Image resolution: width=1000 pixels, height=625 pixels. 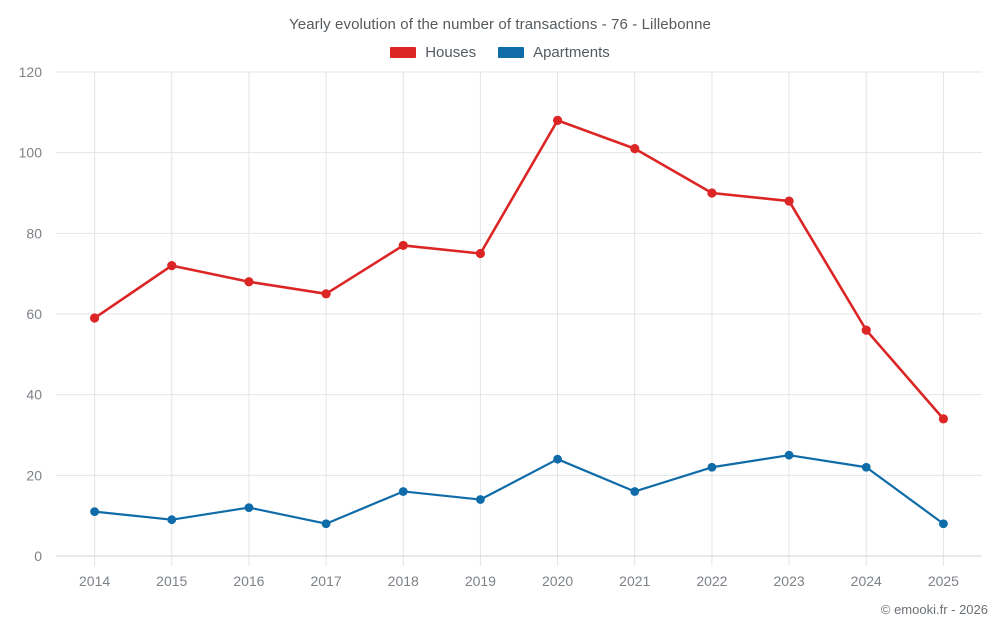 I want to click on legend-item-apartments: Apartments, so click(x=554, y=52).